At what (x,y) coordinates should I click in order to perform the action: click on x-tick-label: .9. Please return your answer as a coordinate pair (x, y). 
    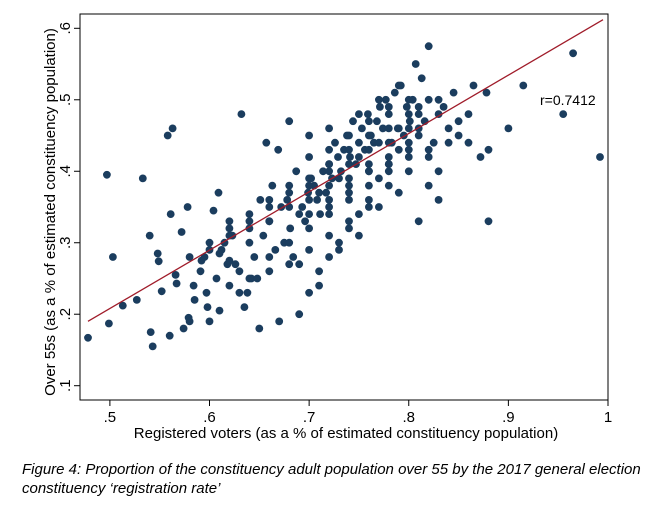
    Looking at the image, I should click on (508, 417).